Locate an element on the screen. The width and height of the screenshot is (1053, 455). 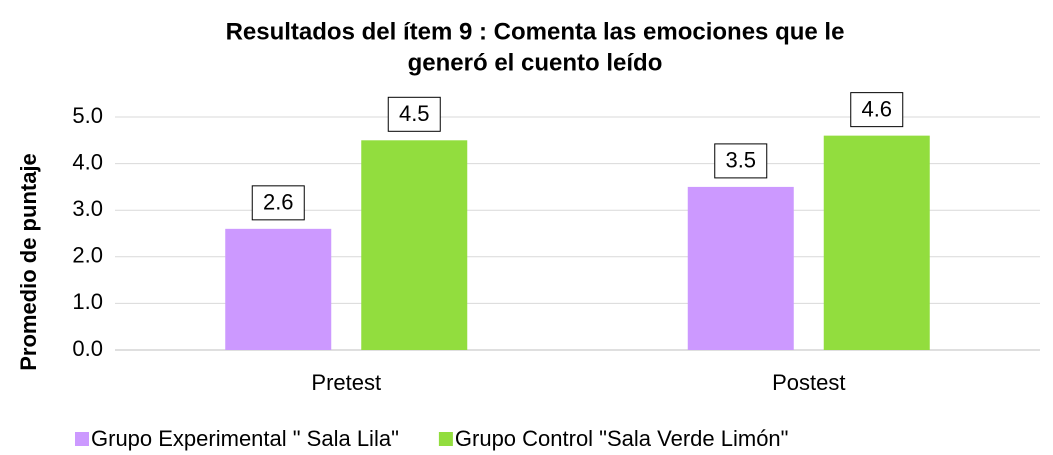
y-tick-label: 5.0 is located at coordinates (87, 115).